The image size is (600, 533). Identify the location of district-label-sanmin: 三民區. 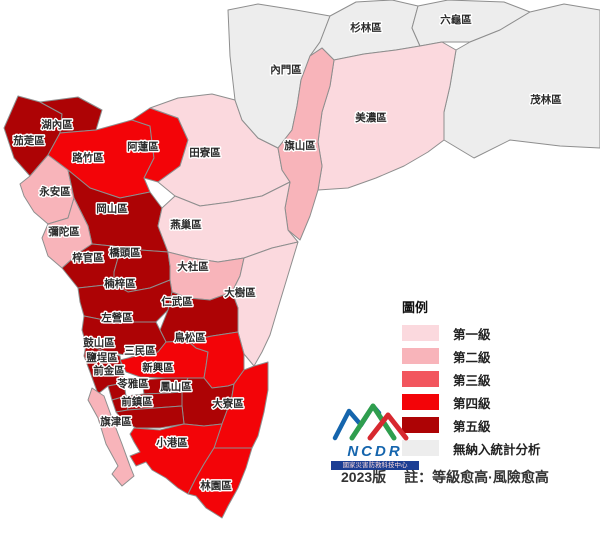
(140, 351).